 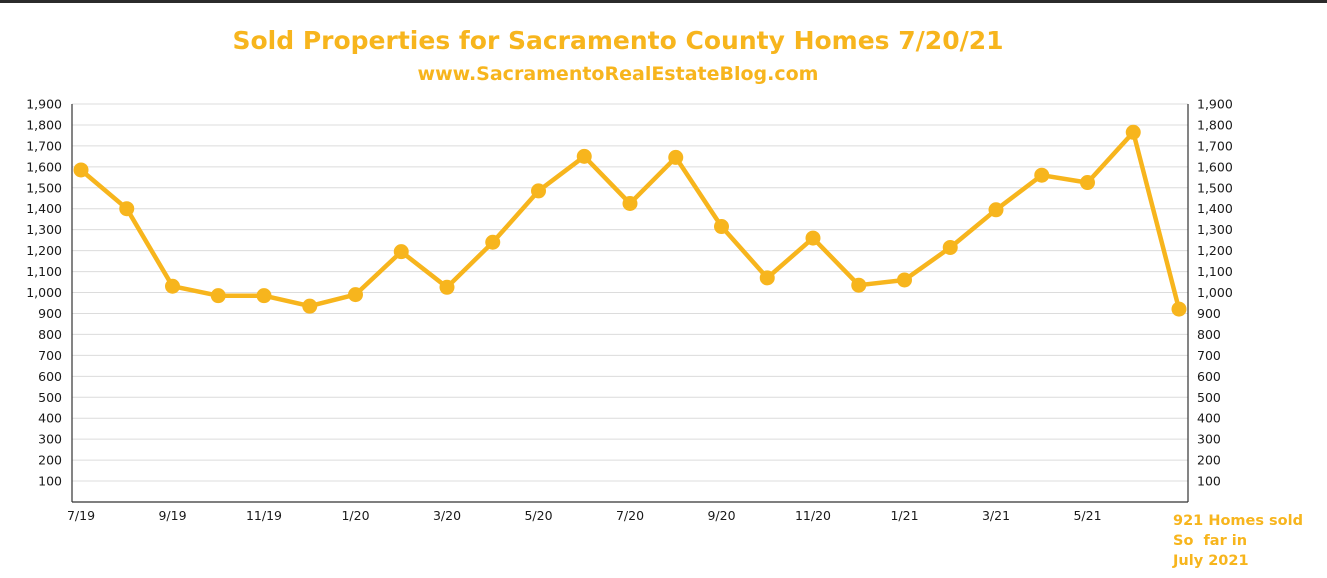 What do you see at coordinates (44, 292) in the screenshot?
I see `y-tick-label-left: 1,000` at bounding box center [44, 292].